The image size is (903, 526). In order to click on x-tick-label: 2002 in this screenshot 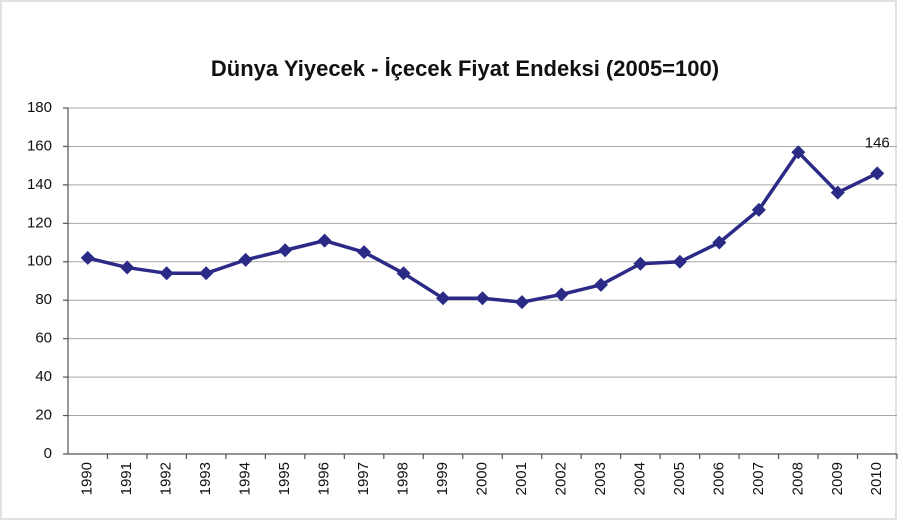, I will do `click(560, 478)`.